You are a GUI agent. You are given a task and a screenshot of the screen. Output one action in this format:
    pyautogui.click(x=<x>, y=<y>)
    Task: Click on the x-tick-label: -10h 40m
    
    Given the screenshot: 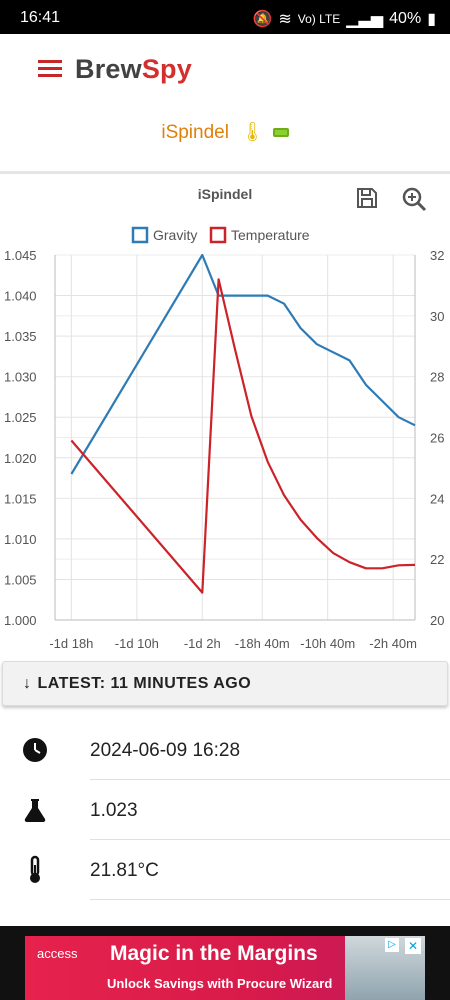 What is the action you would take?
    pyautogui.click(x=327, y=643)
    